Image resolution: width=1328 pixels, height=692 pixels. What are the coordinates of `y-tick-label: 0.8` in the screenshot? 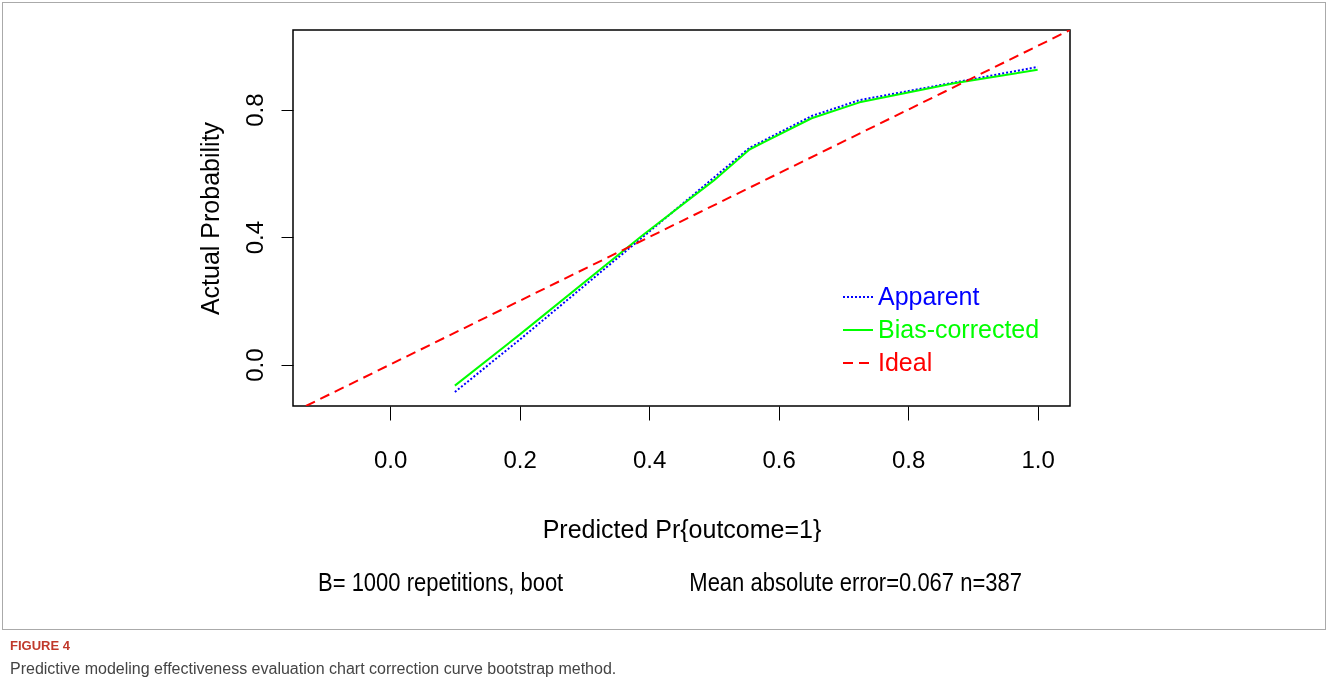 It's located at (254, 110).